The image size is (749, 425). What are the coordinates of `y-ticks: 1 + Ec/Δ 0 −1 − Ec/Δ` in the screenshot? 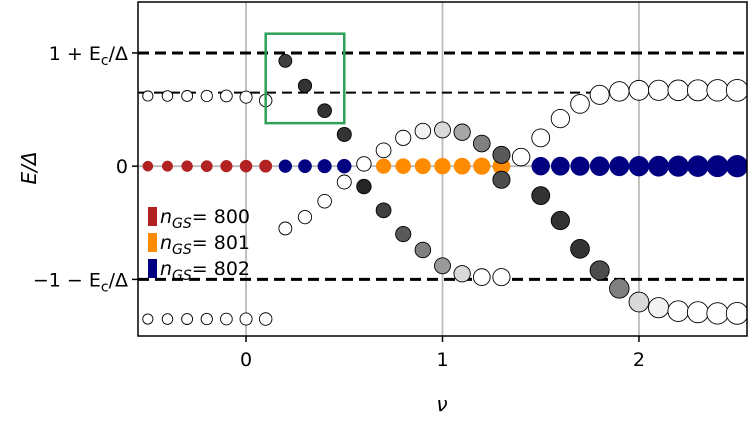 It's located at (85, 169).